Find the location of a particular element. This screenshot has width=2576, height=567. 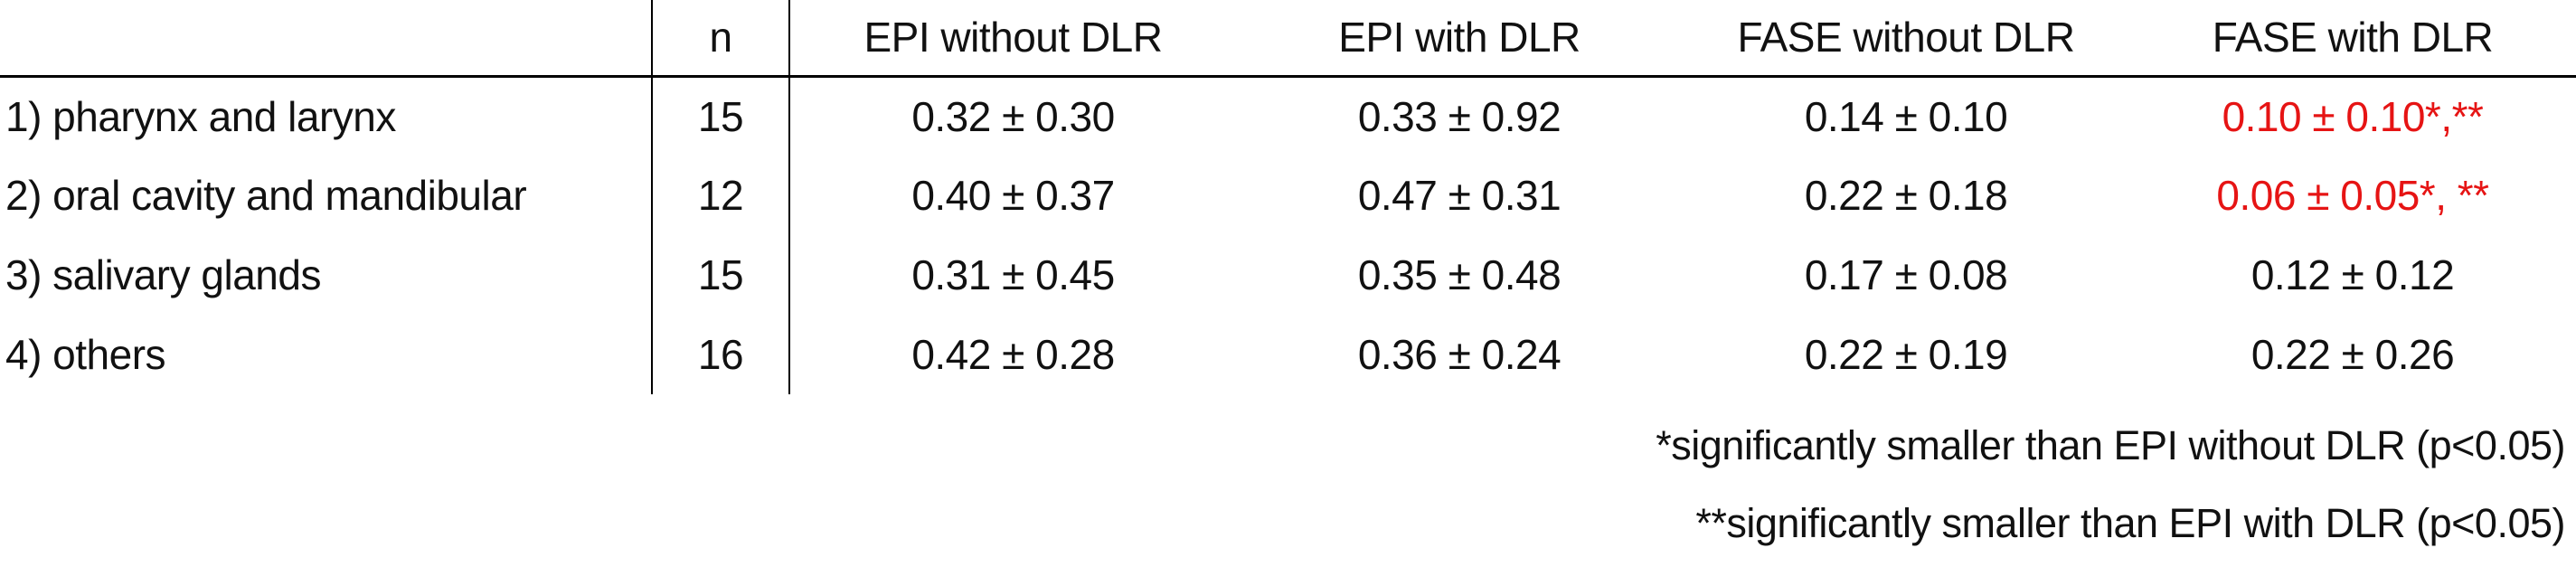

value-fase-without-dlr: 0.17 ± 0.08 is located at coordinates (1906, 274).